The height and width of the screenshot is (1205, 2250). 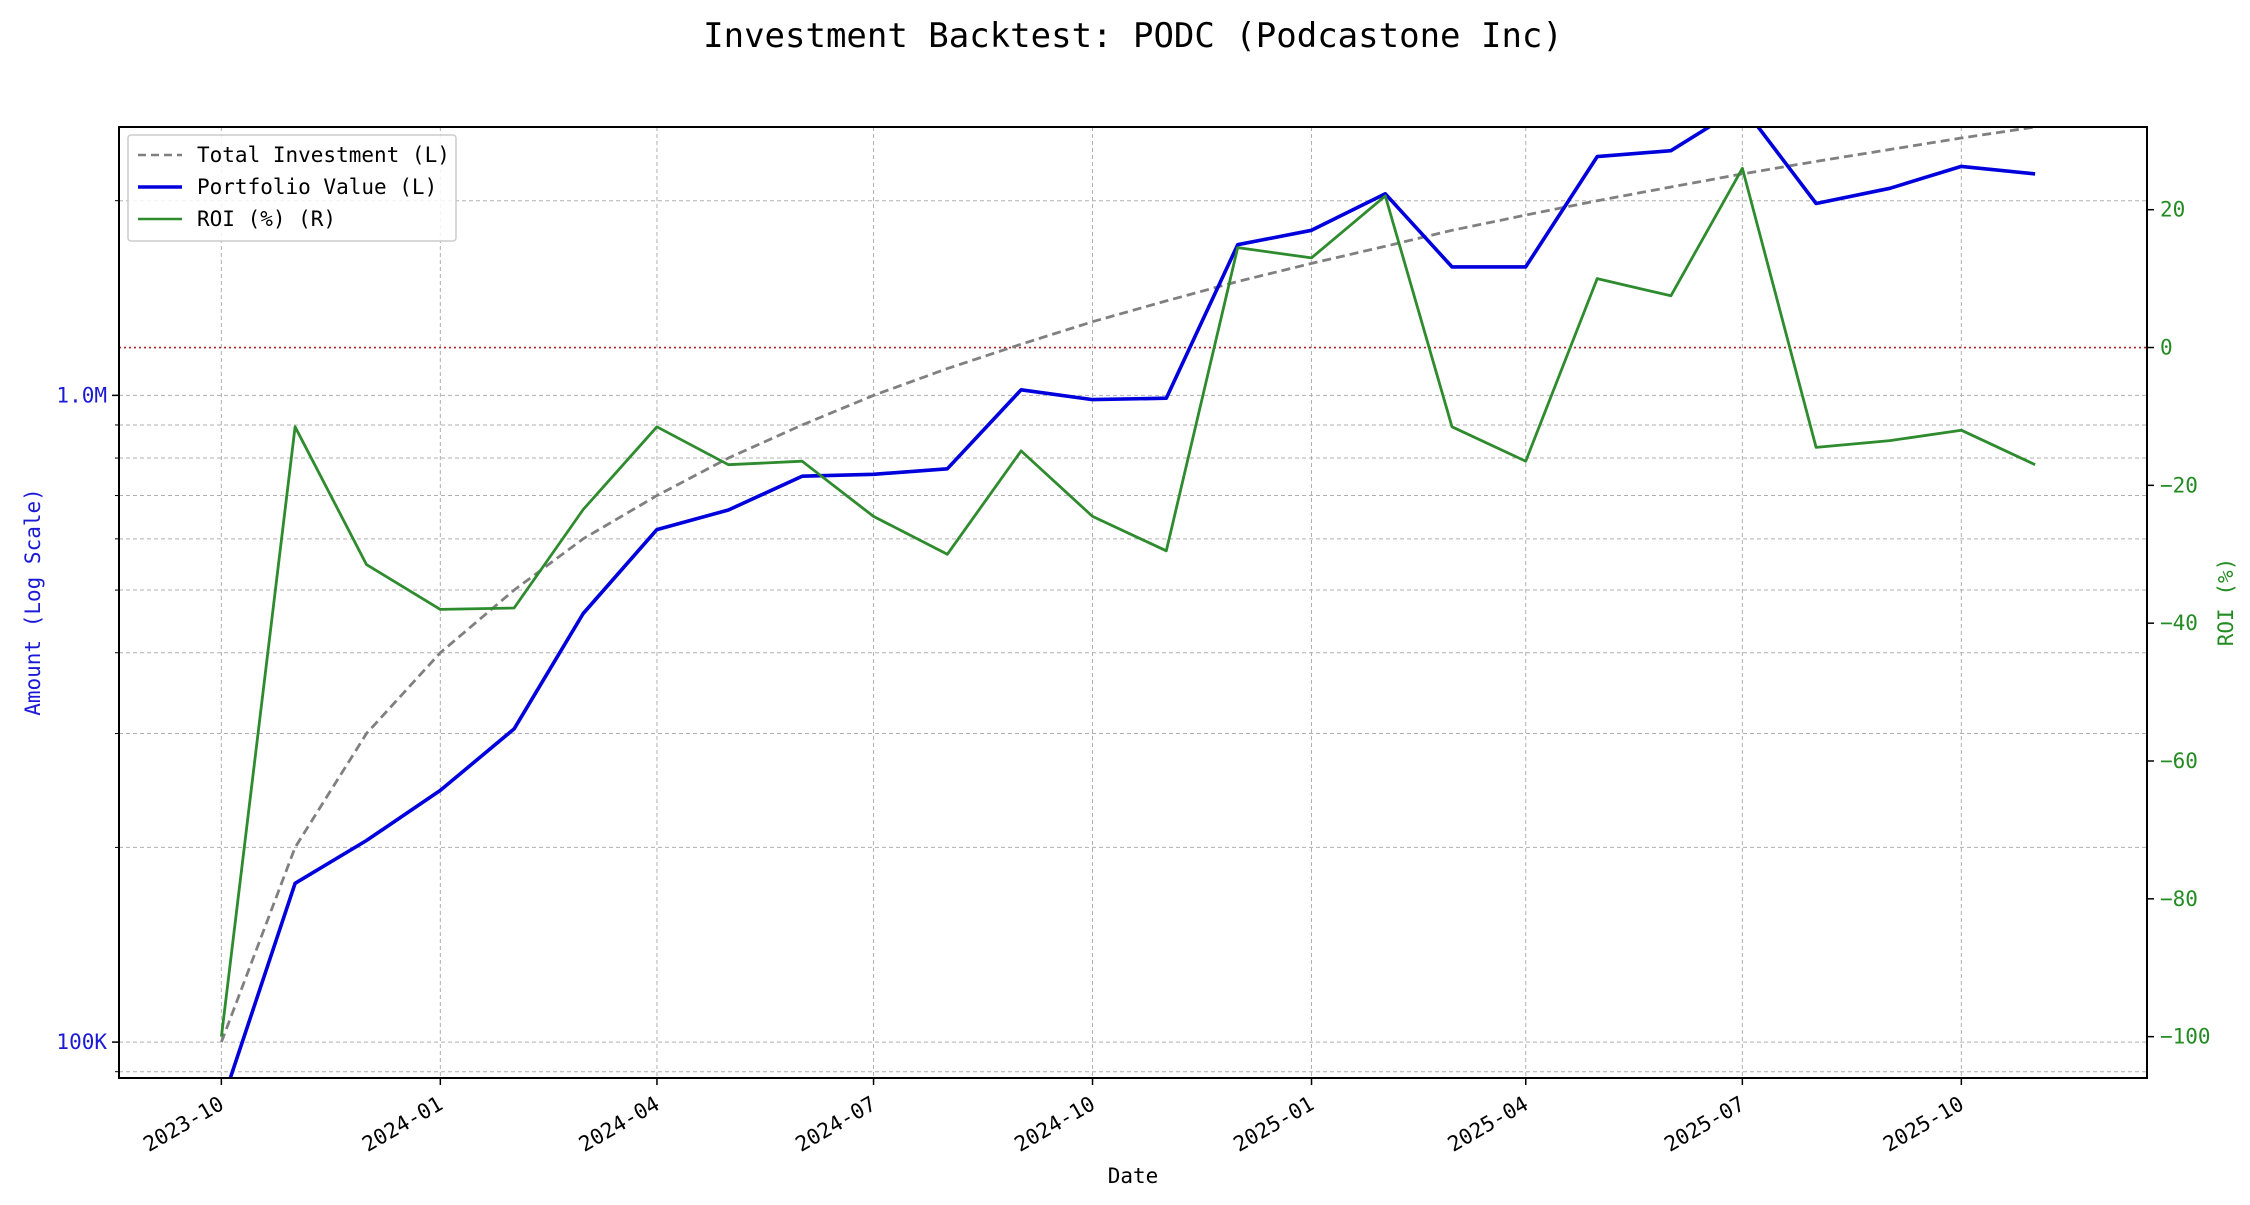 I want to click on legend-item-roi: ROI (%) (R), so click(x=237, y=219).